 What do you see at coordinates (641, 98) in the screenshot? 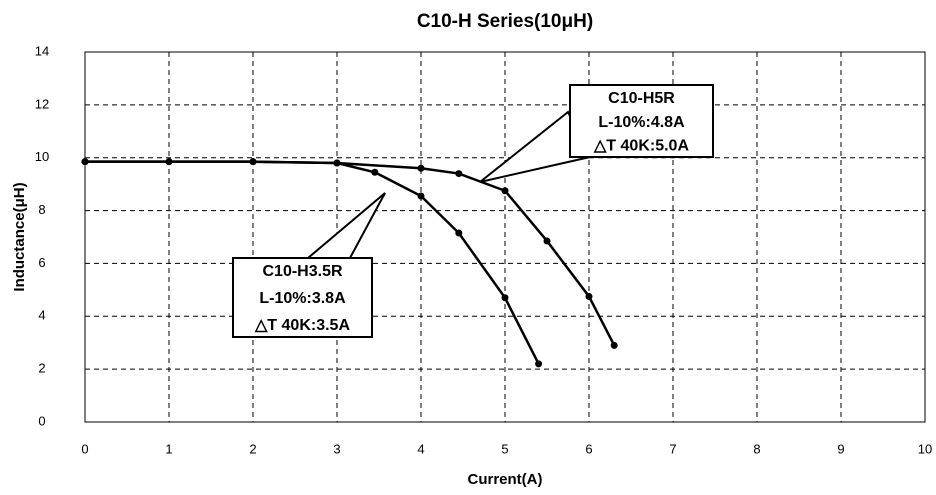
I see `annotation-text: C10-H5R` at bounding box center [641, 98].